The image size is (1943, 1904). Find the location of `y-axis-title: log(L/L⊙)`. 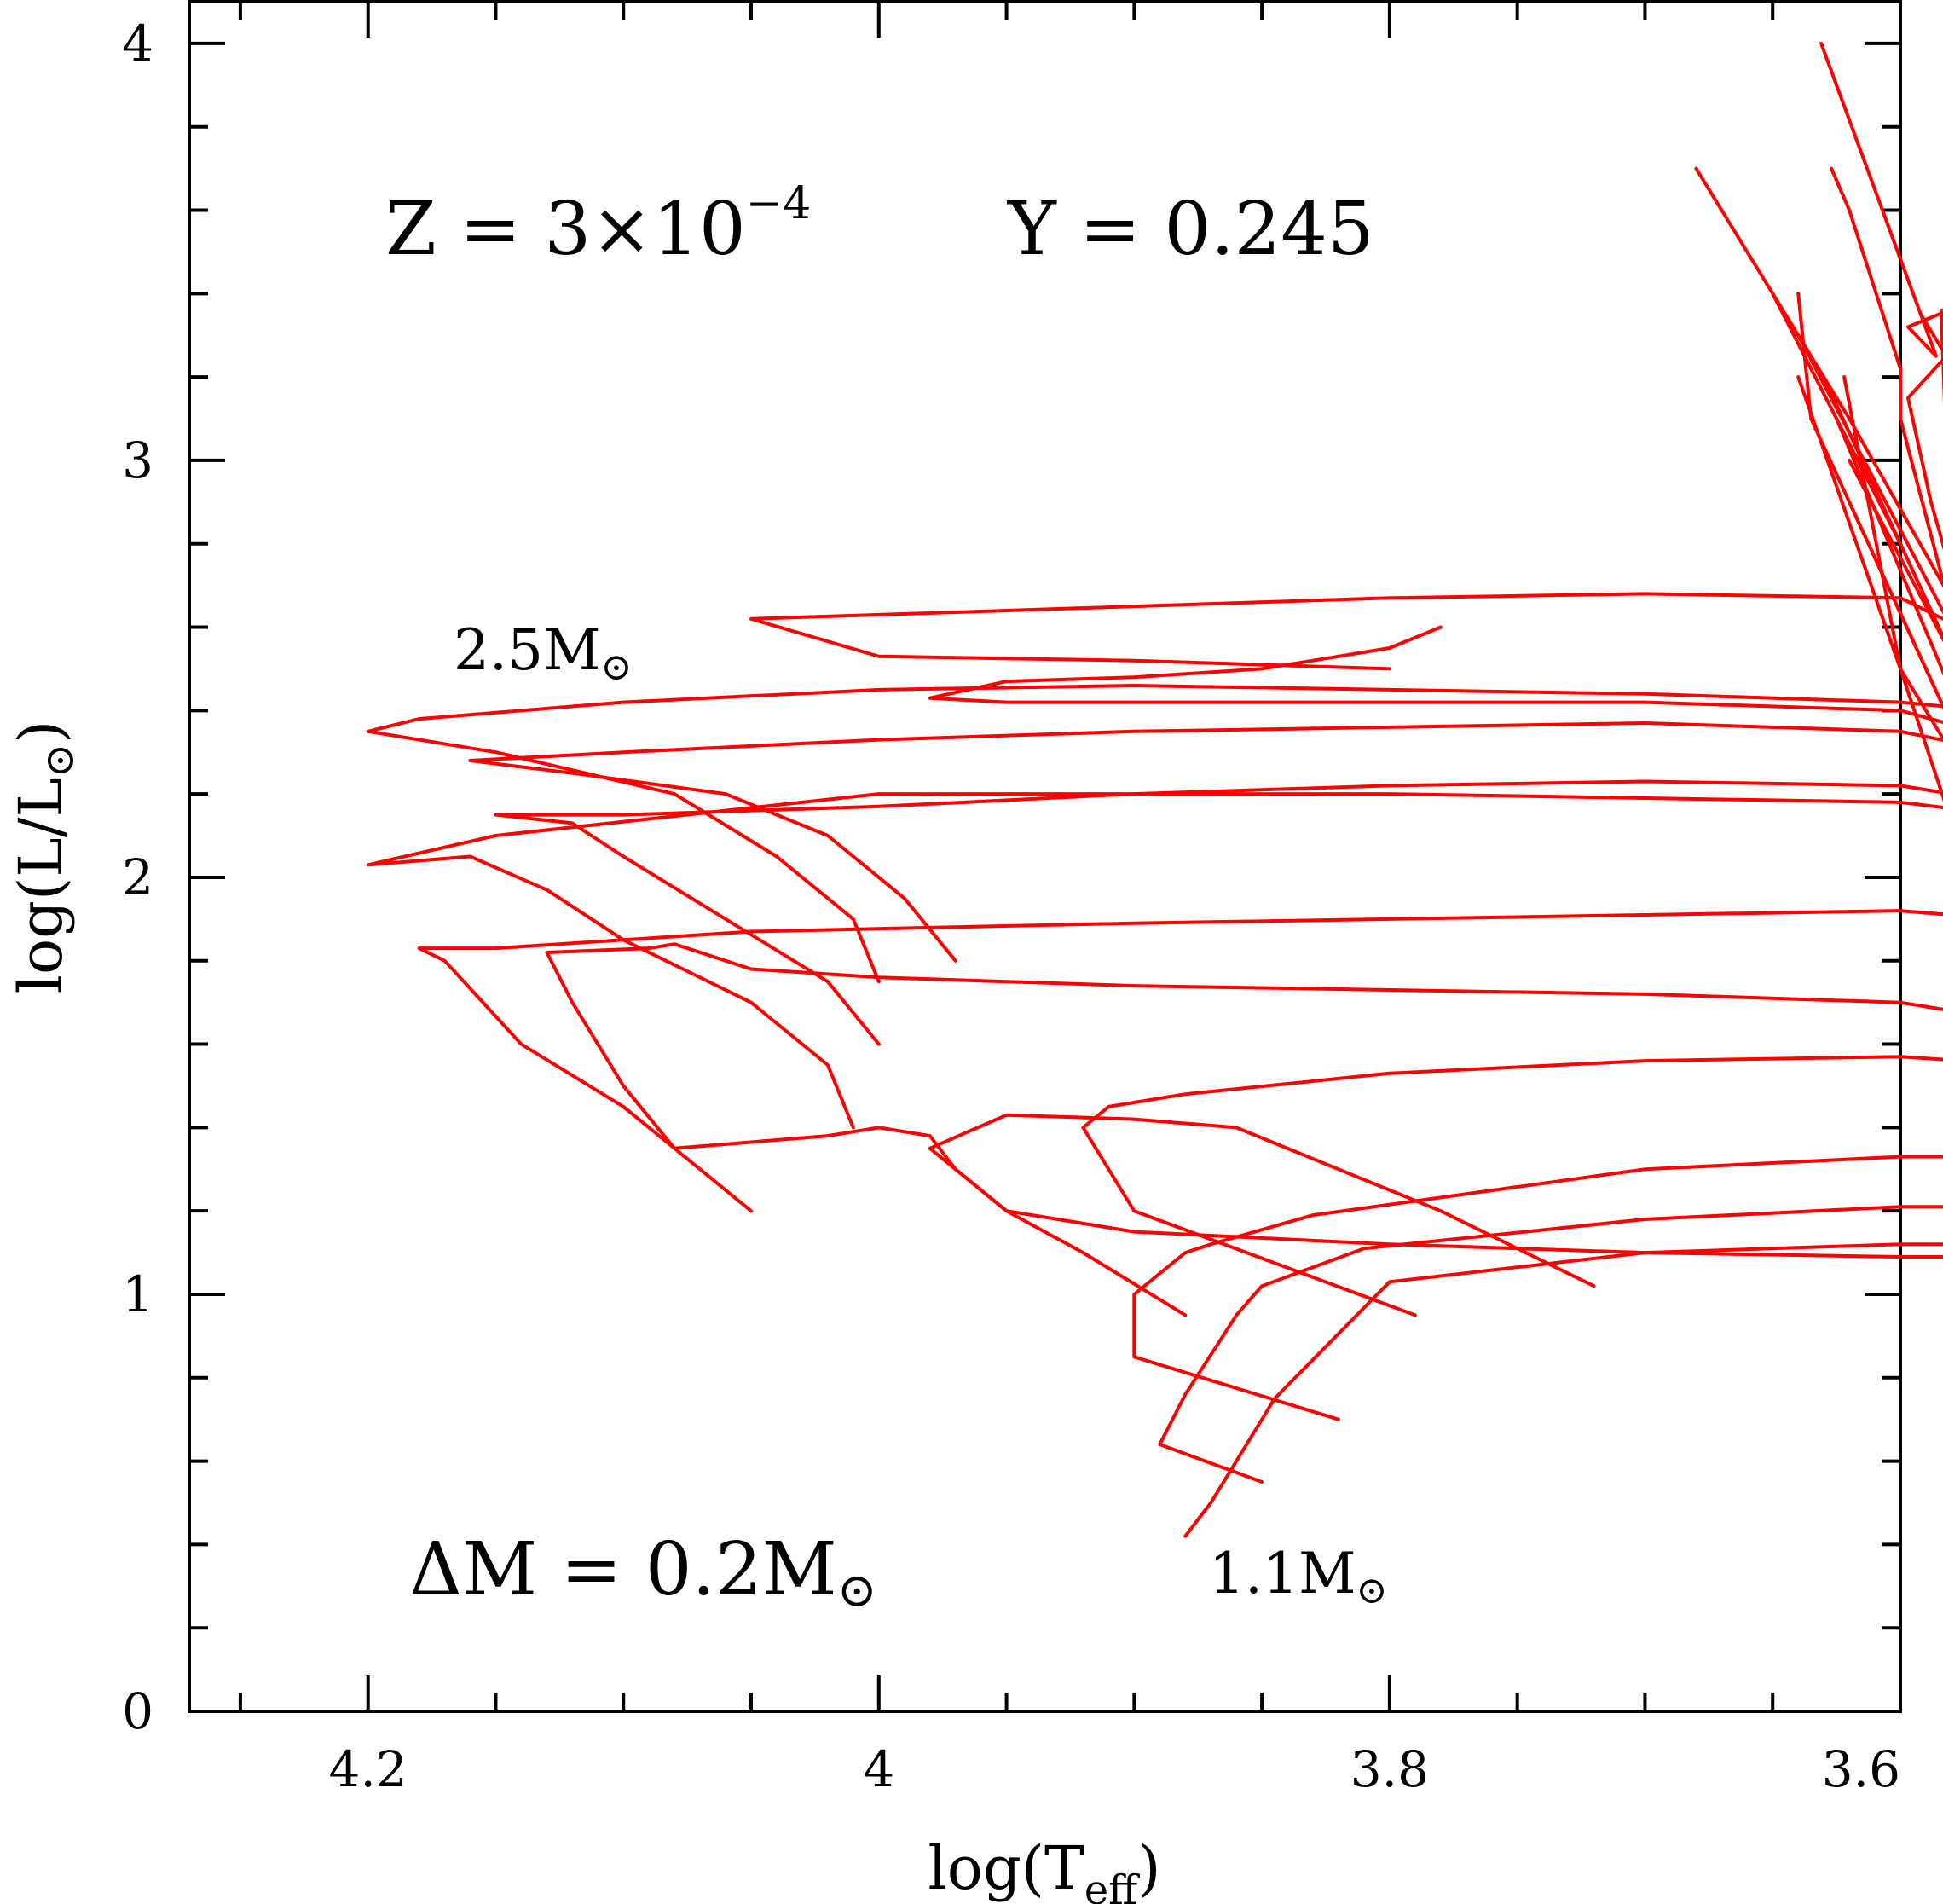

y-axis-title: log(L/L⊙) is located at coordinates (45, 858).